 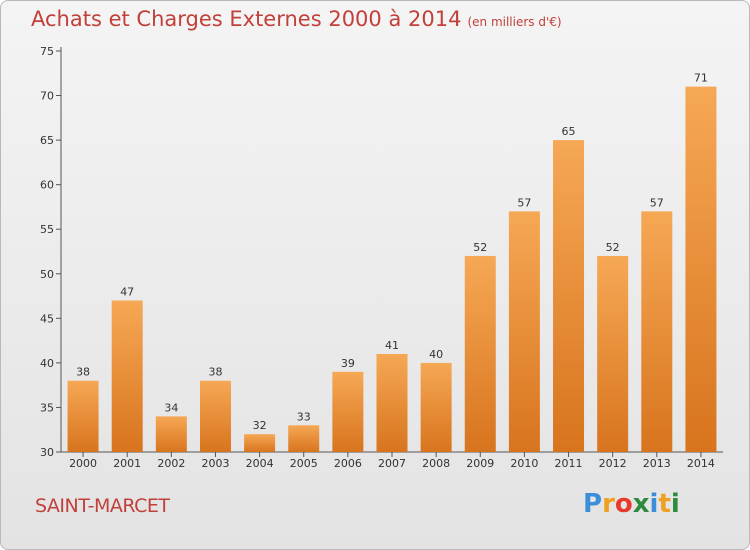 I want to click on y-tick: 55, so click(x=50, y=229).